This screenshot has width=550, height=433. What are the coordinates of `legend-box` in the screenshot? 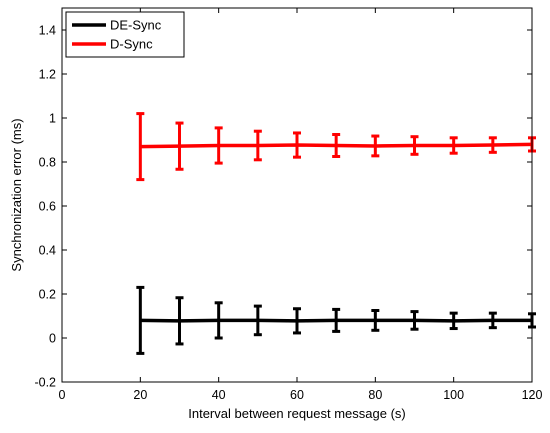 It's located at (125, 34).